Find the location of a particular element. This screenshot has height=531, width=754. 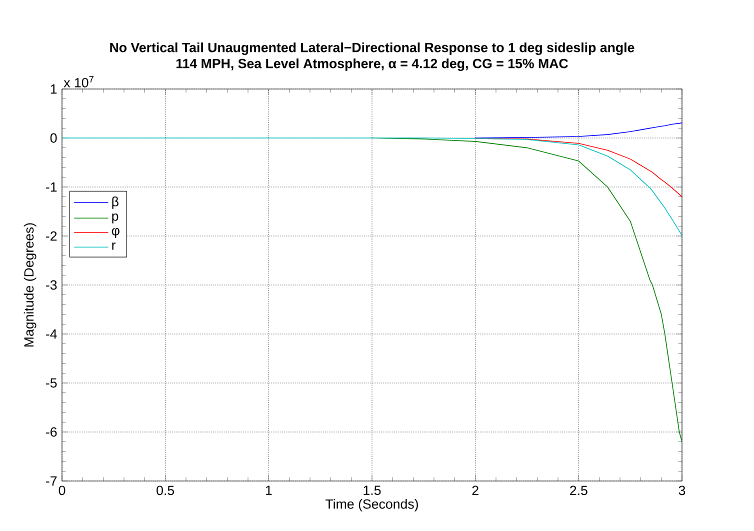

x-tick-label: 0 is located at coordinates (62, 491).